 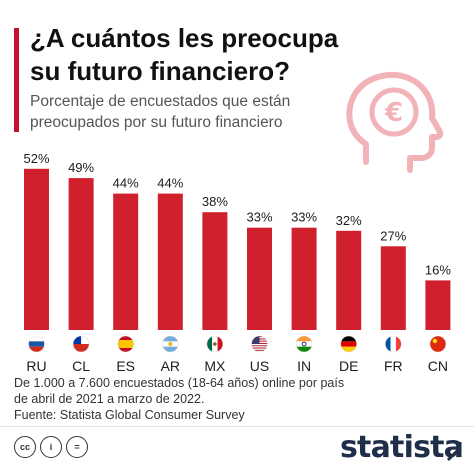 I want to click on bar-us, so click(x=259, y=278).